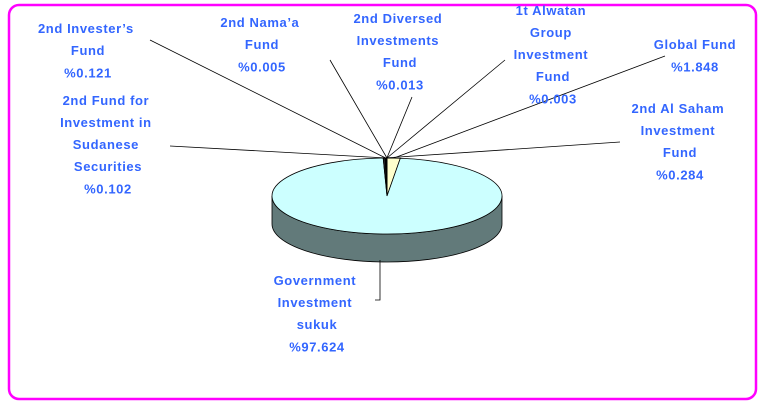  I want to click on pie, so click(387, 210).